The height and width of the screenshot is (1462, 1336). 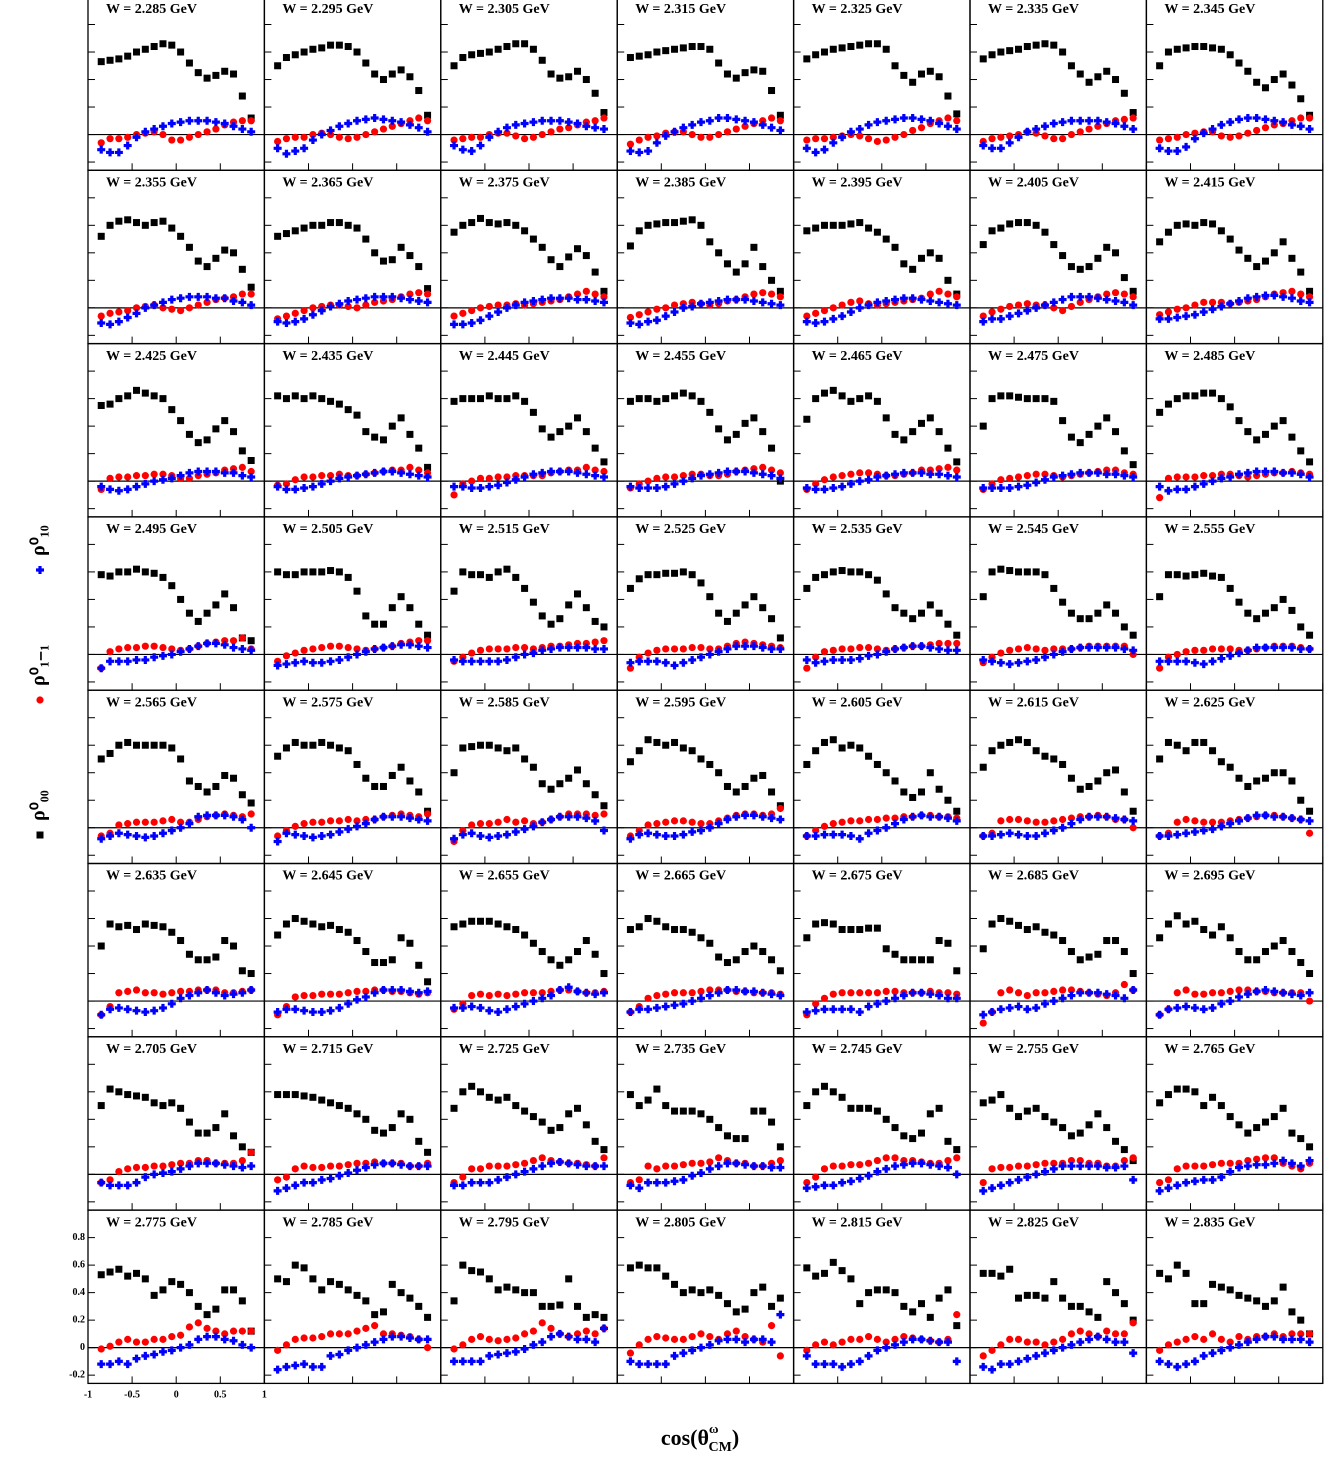 I want to click on panel: W = 2.705 GeV, so click(x=176, y=1123).